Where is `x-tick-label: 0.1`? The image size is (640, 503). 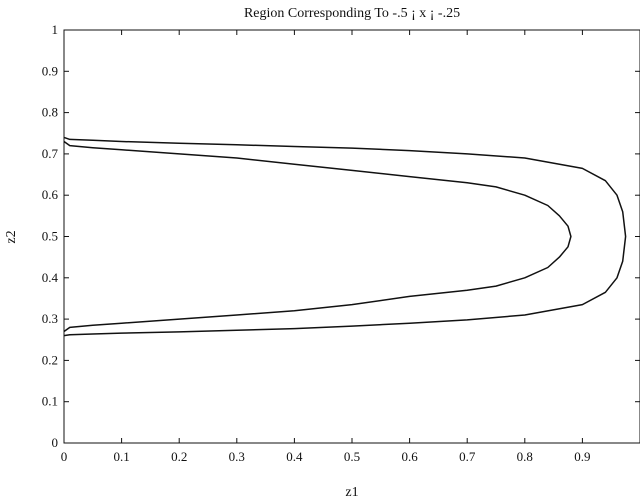 x-tick-label: 0.1 is located at coordinates (121, 456).